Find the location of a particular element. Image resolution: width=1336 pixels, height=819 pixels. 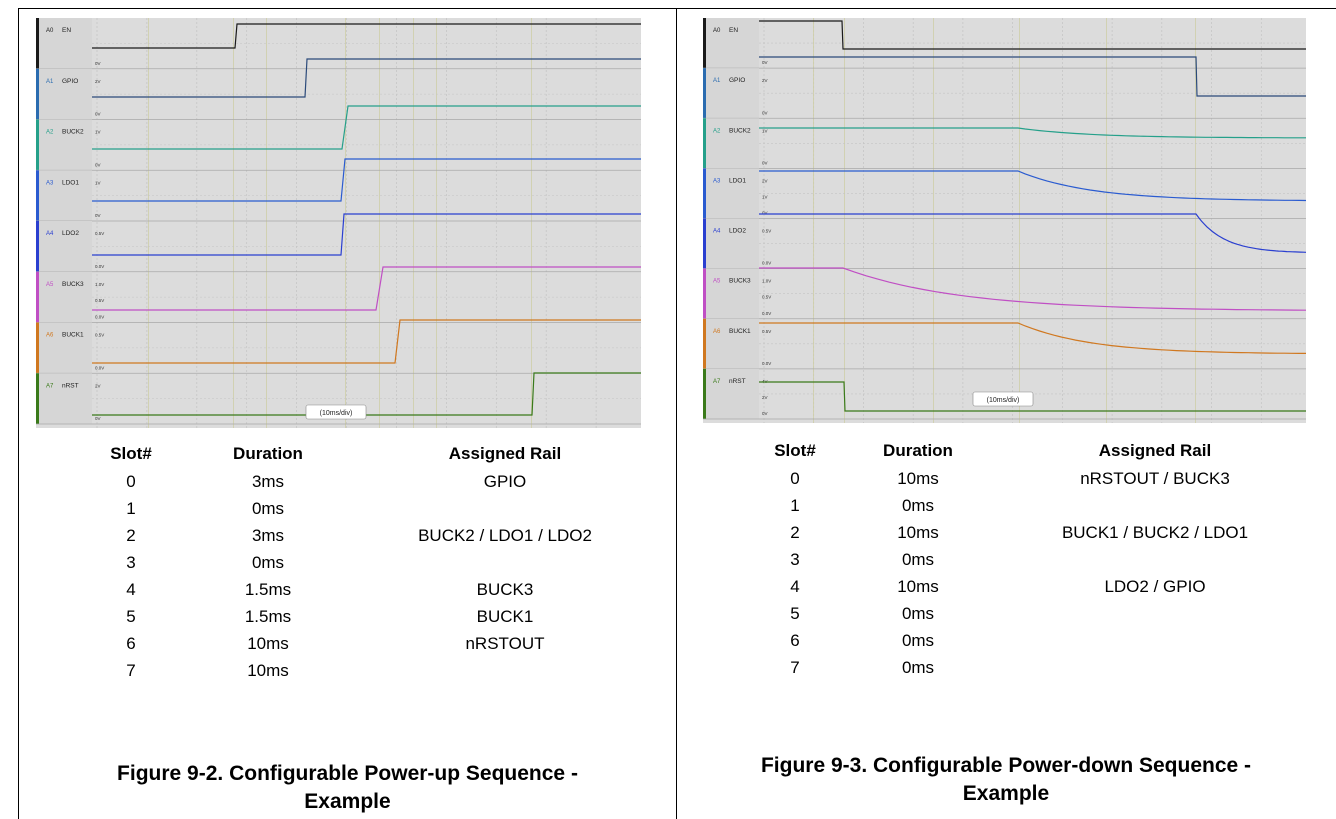

slot-cell: 6 is located at coordinates (131, 643).